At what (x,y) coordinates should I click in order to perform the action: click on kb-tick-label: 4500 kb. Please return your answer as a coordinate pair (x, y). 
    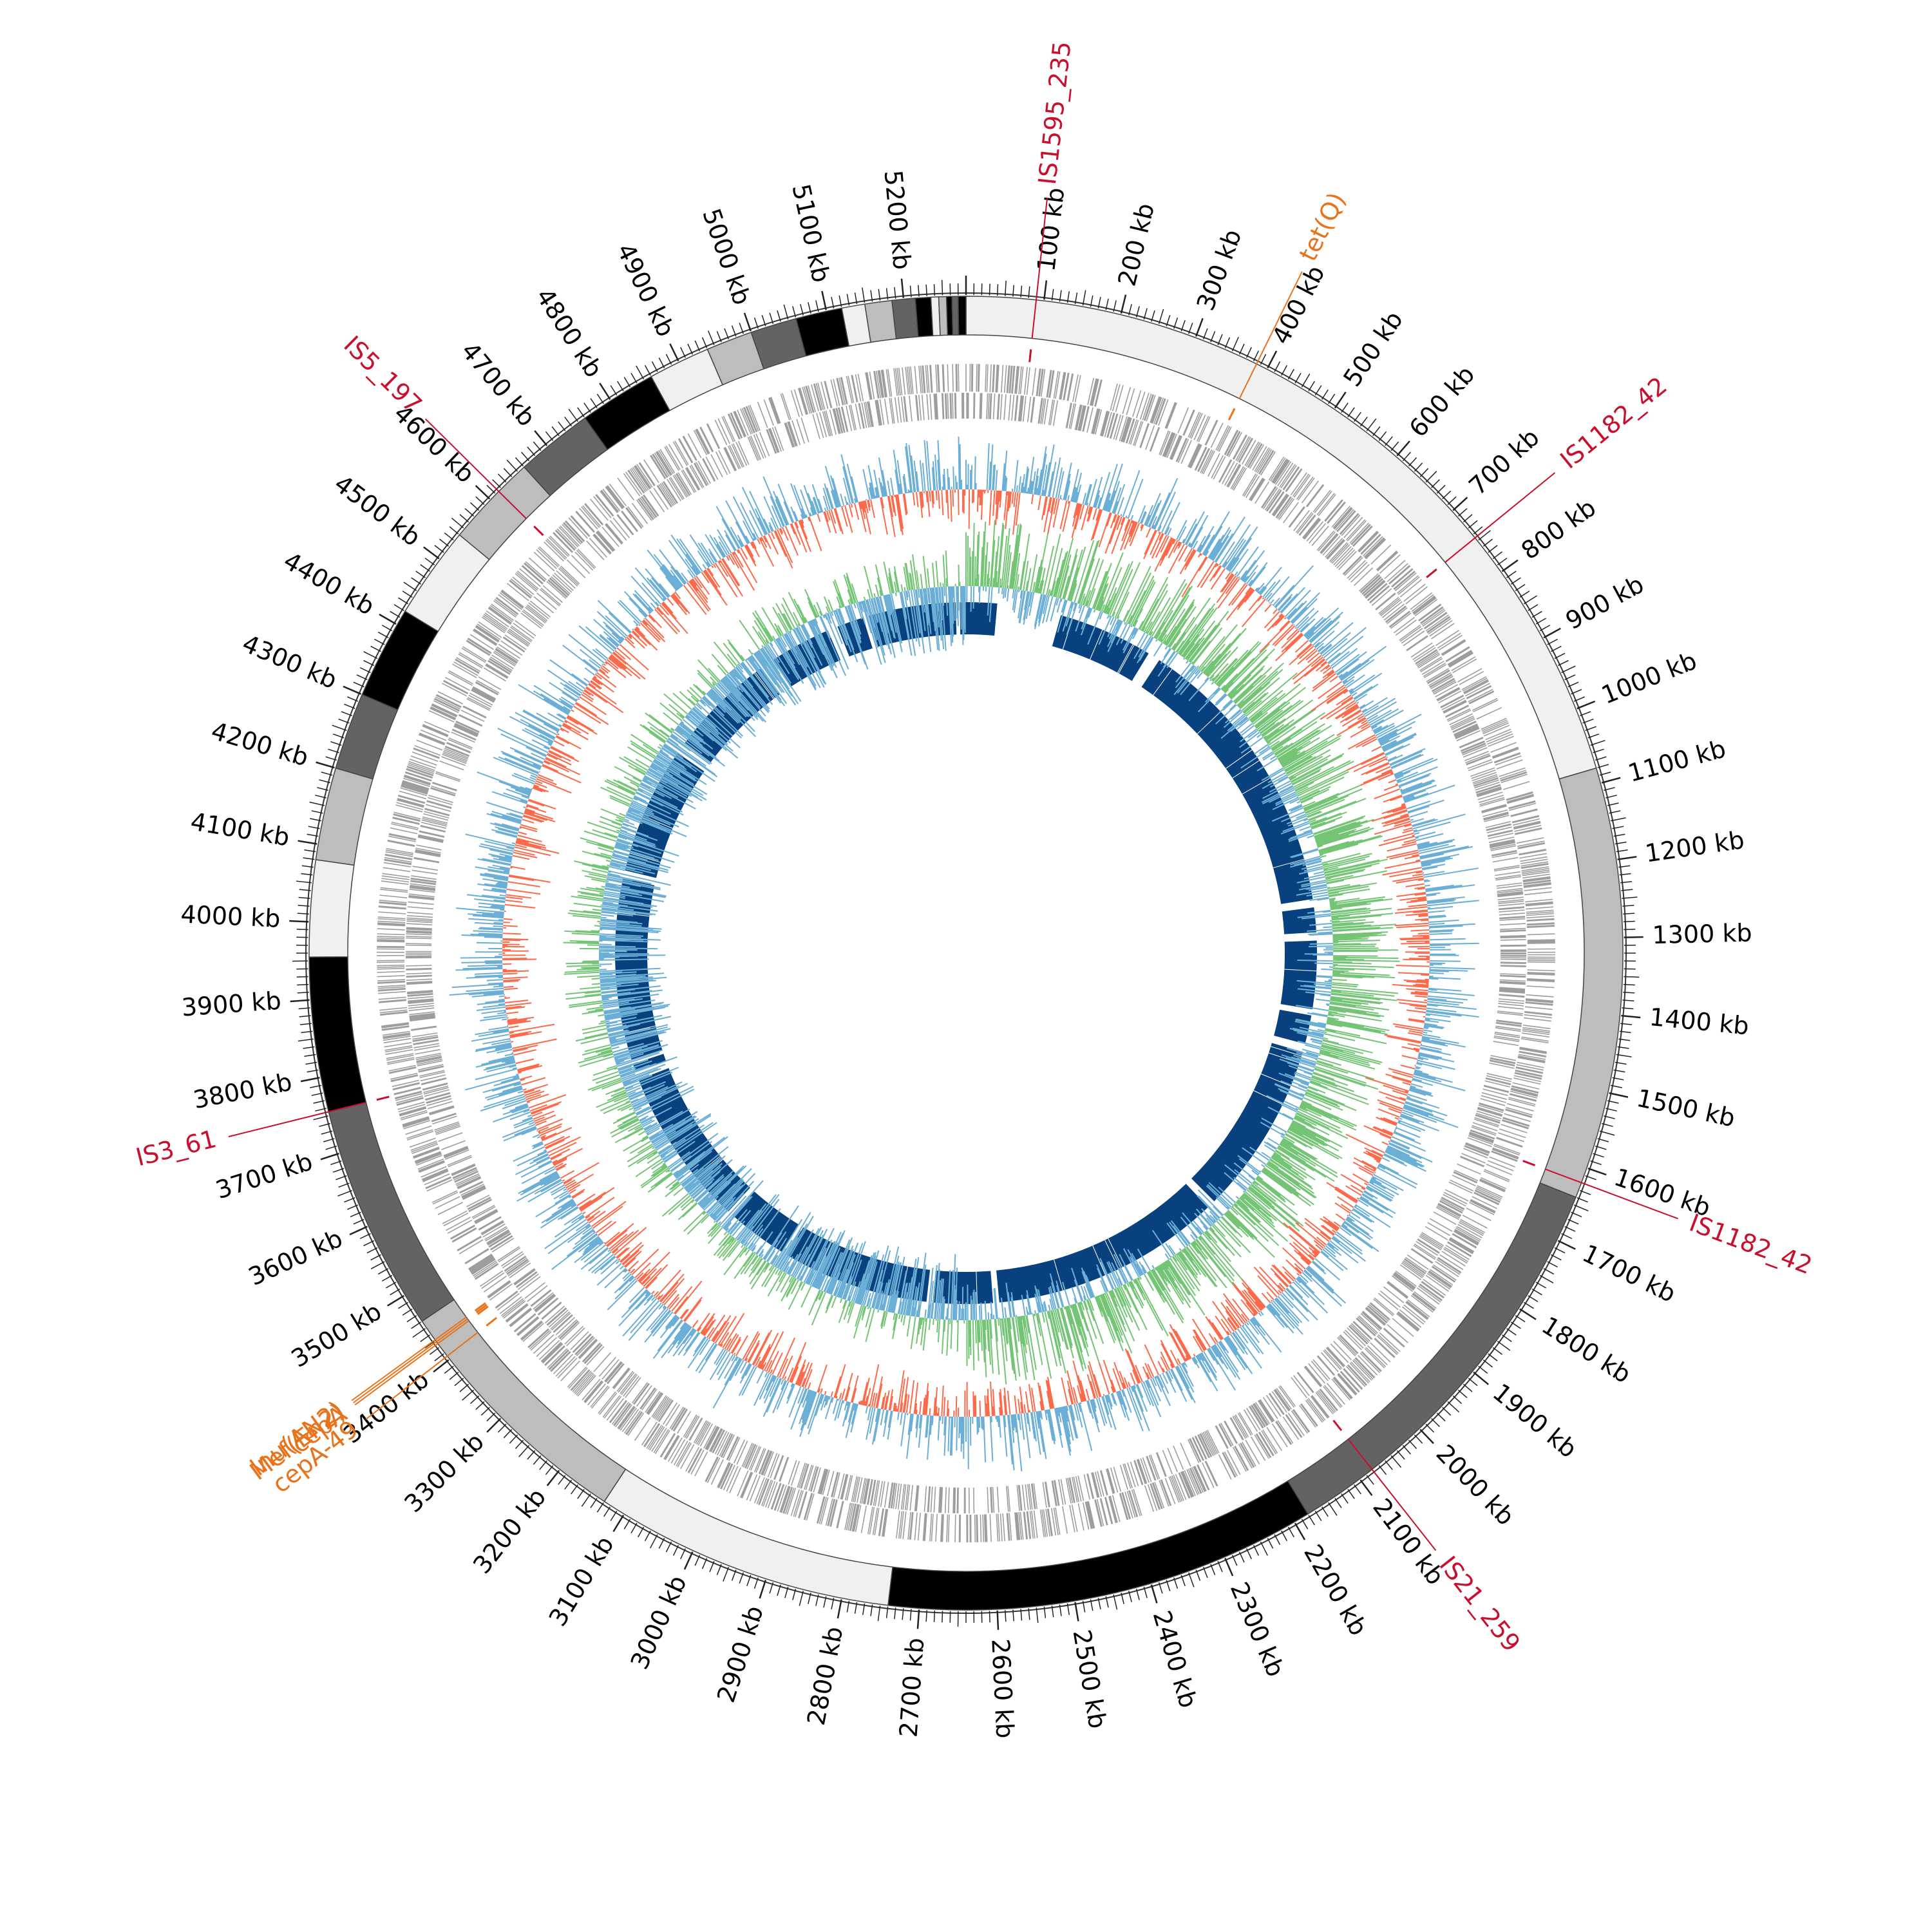
    Looking at the image, I should click on (378, 511).